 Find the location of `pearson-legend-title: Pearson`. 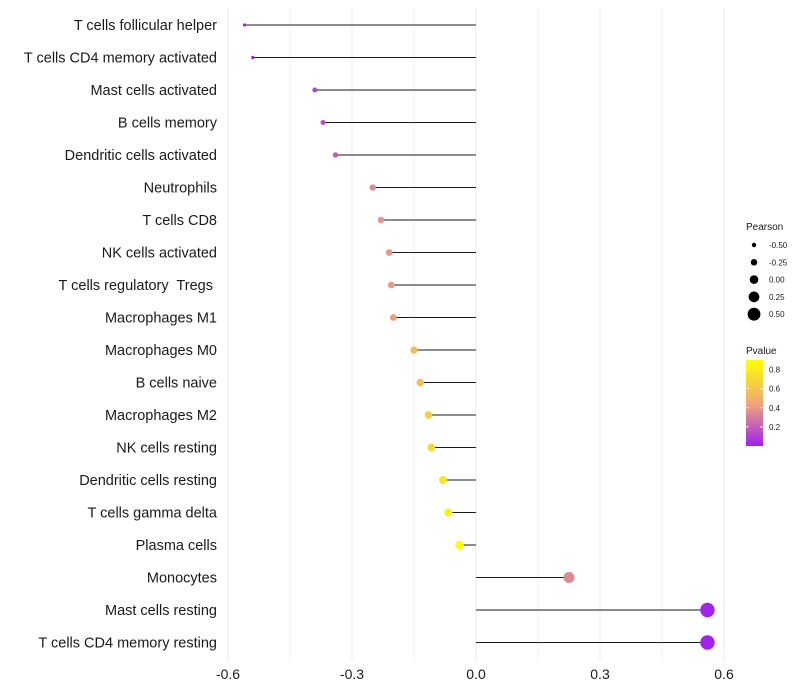

pearson-legend-title: Pearson is located at coordinates (764, 227).